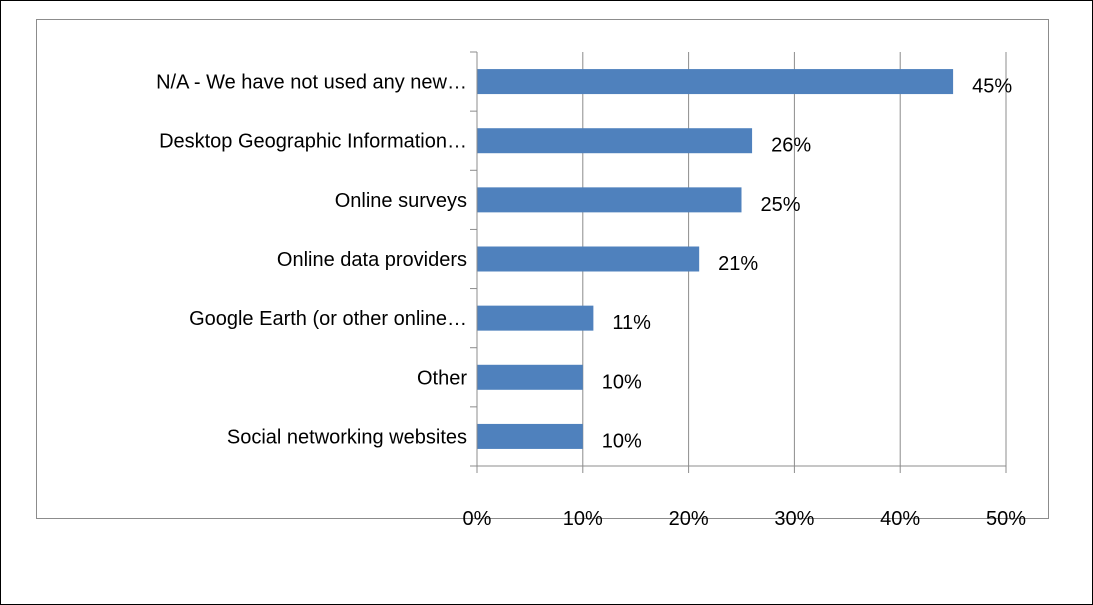 Image resolution: width=1093 pixels, height=605 pixels. What do you see at coordinates (477, 519) in the screenshot?
I see `x-tick-label: 0%` at bounding box center [477, 519].